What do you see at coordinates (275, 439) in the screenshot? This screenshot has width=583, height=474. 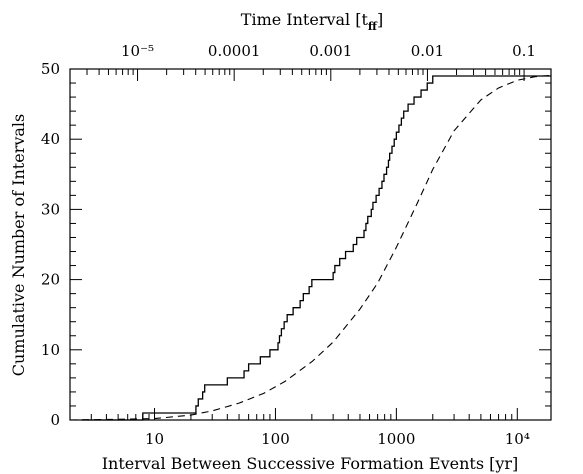 I see `x-tick-label: 100` at bounding box center [275, 439].